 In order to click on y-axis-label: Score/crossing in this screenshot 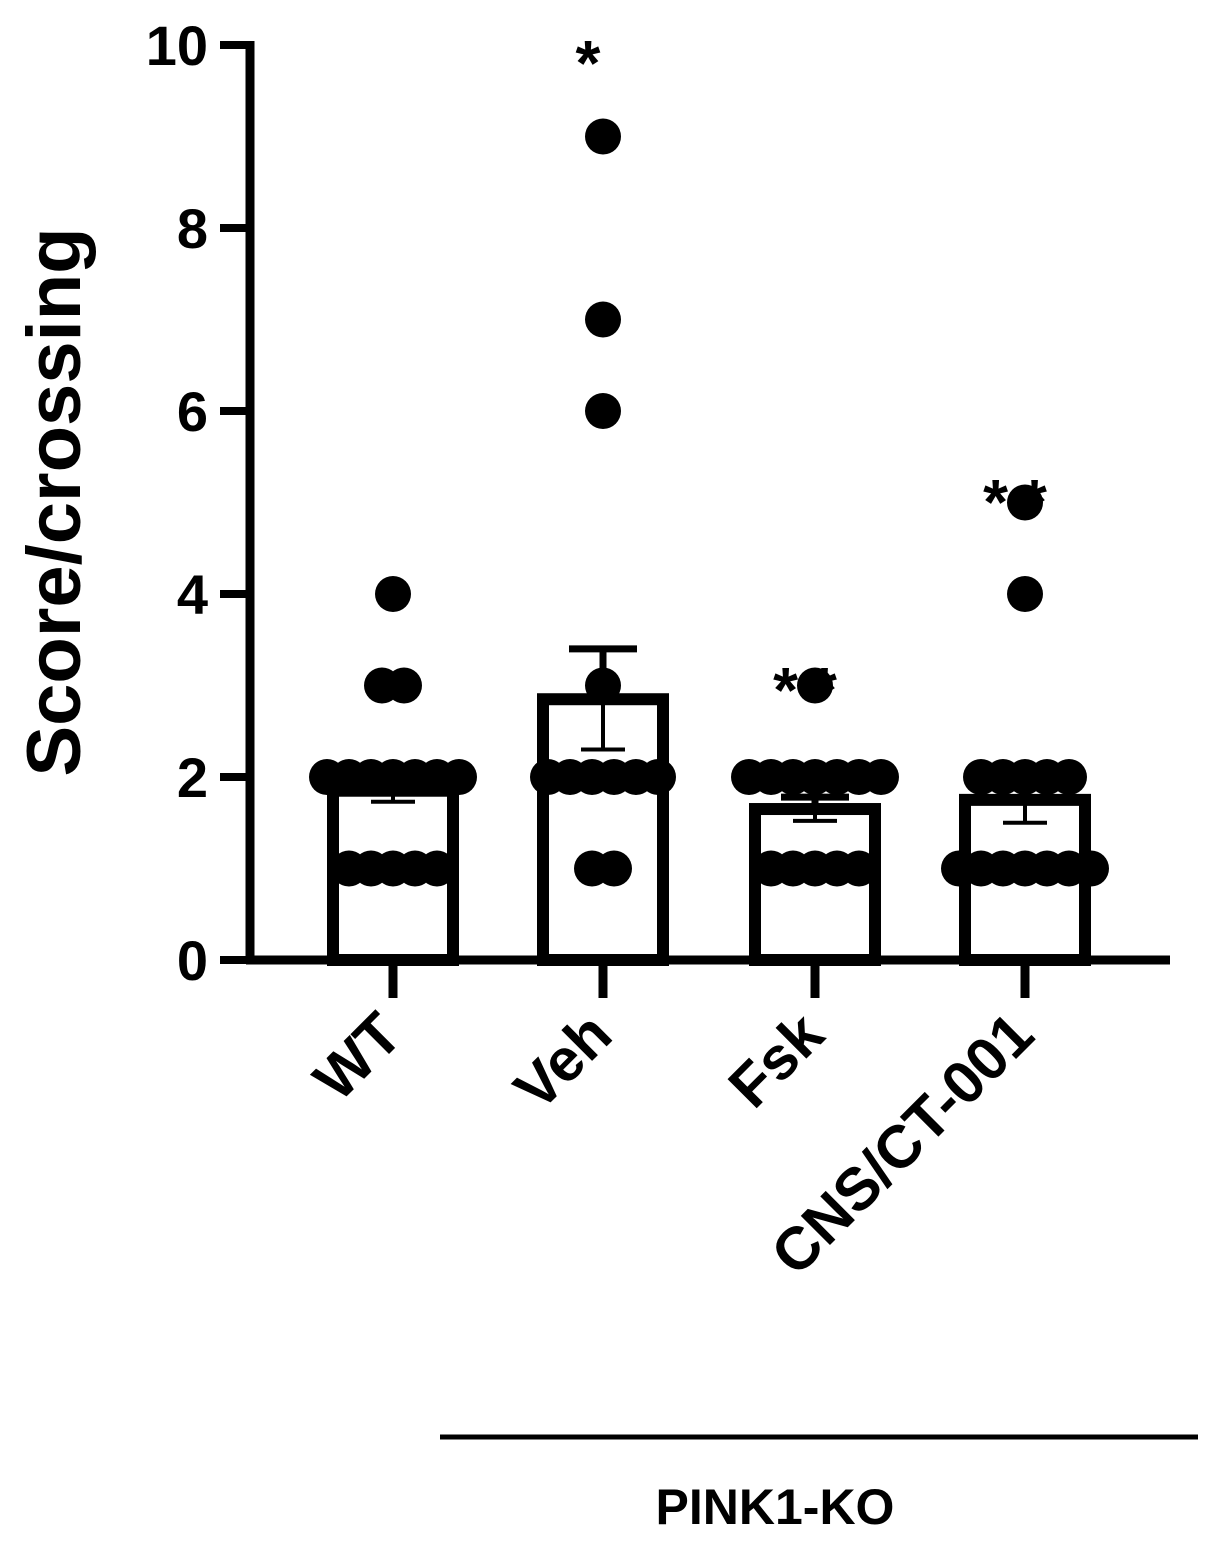, I will do `click(54, 501)`.